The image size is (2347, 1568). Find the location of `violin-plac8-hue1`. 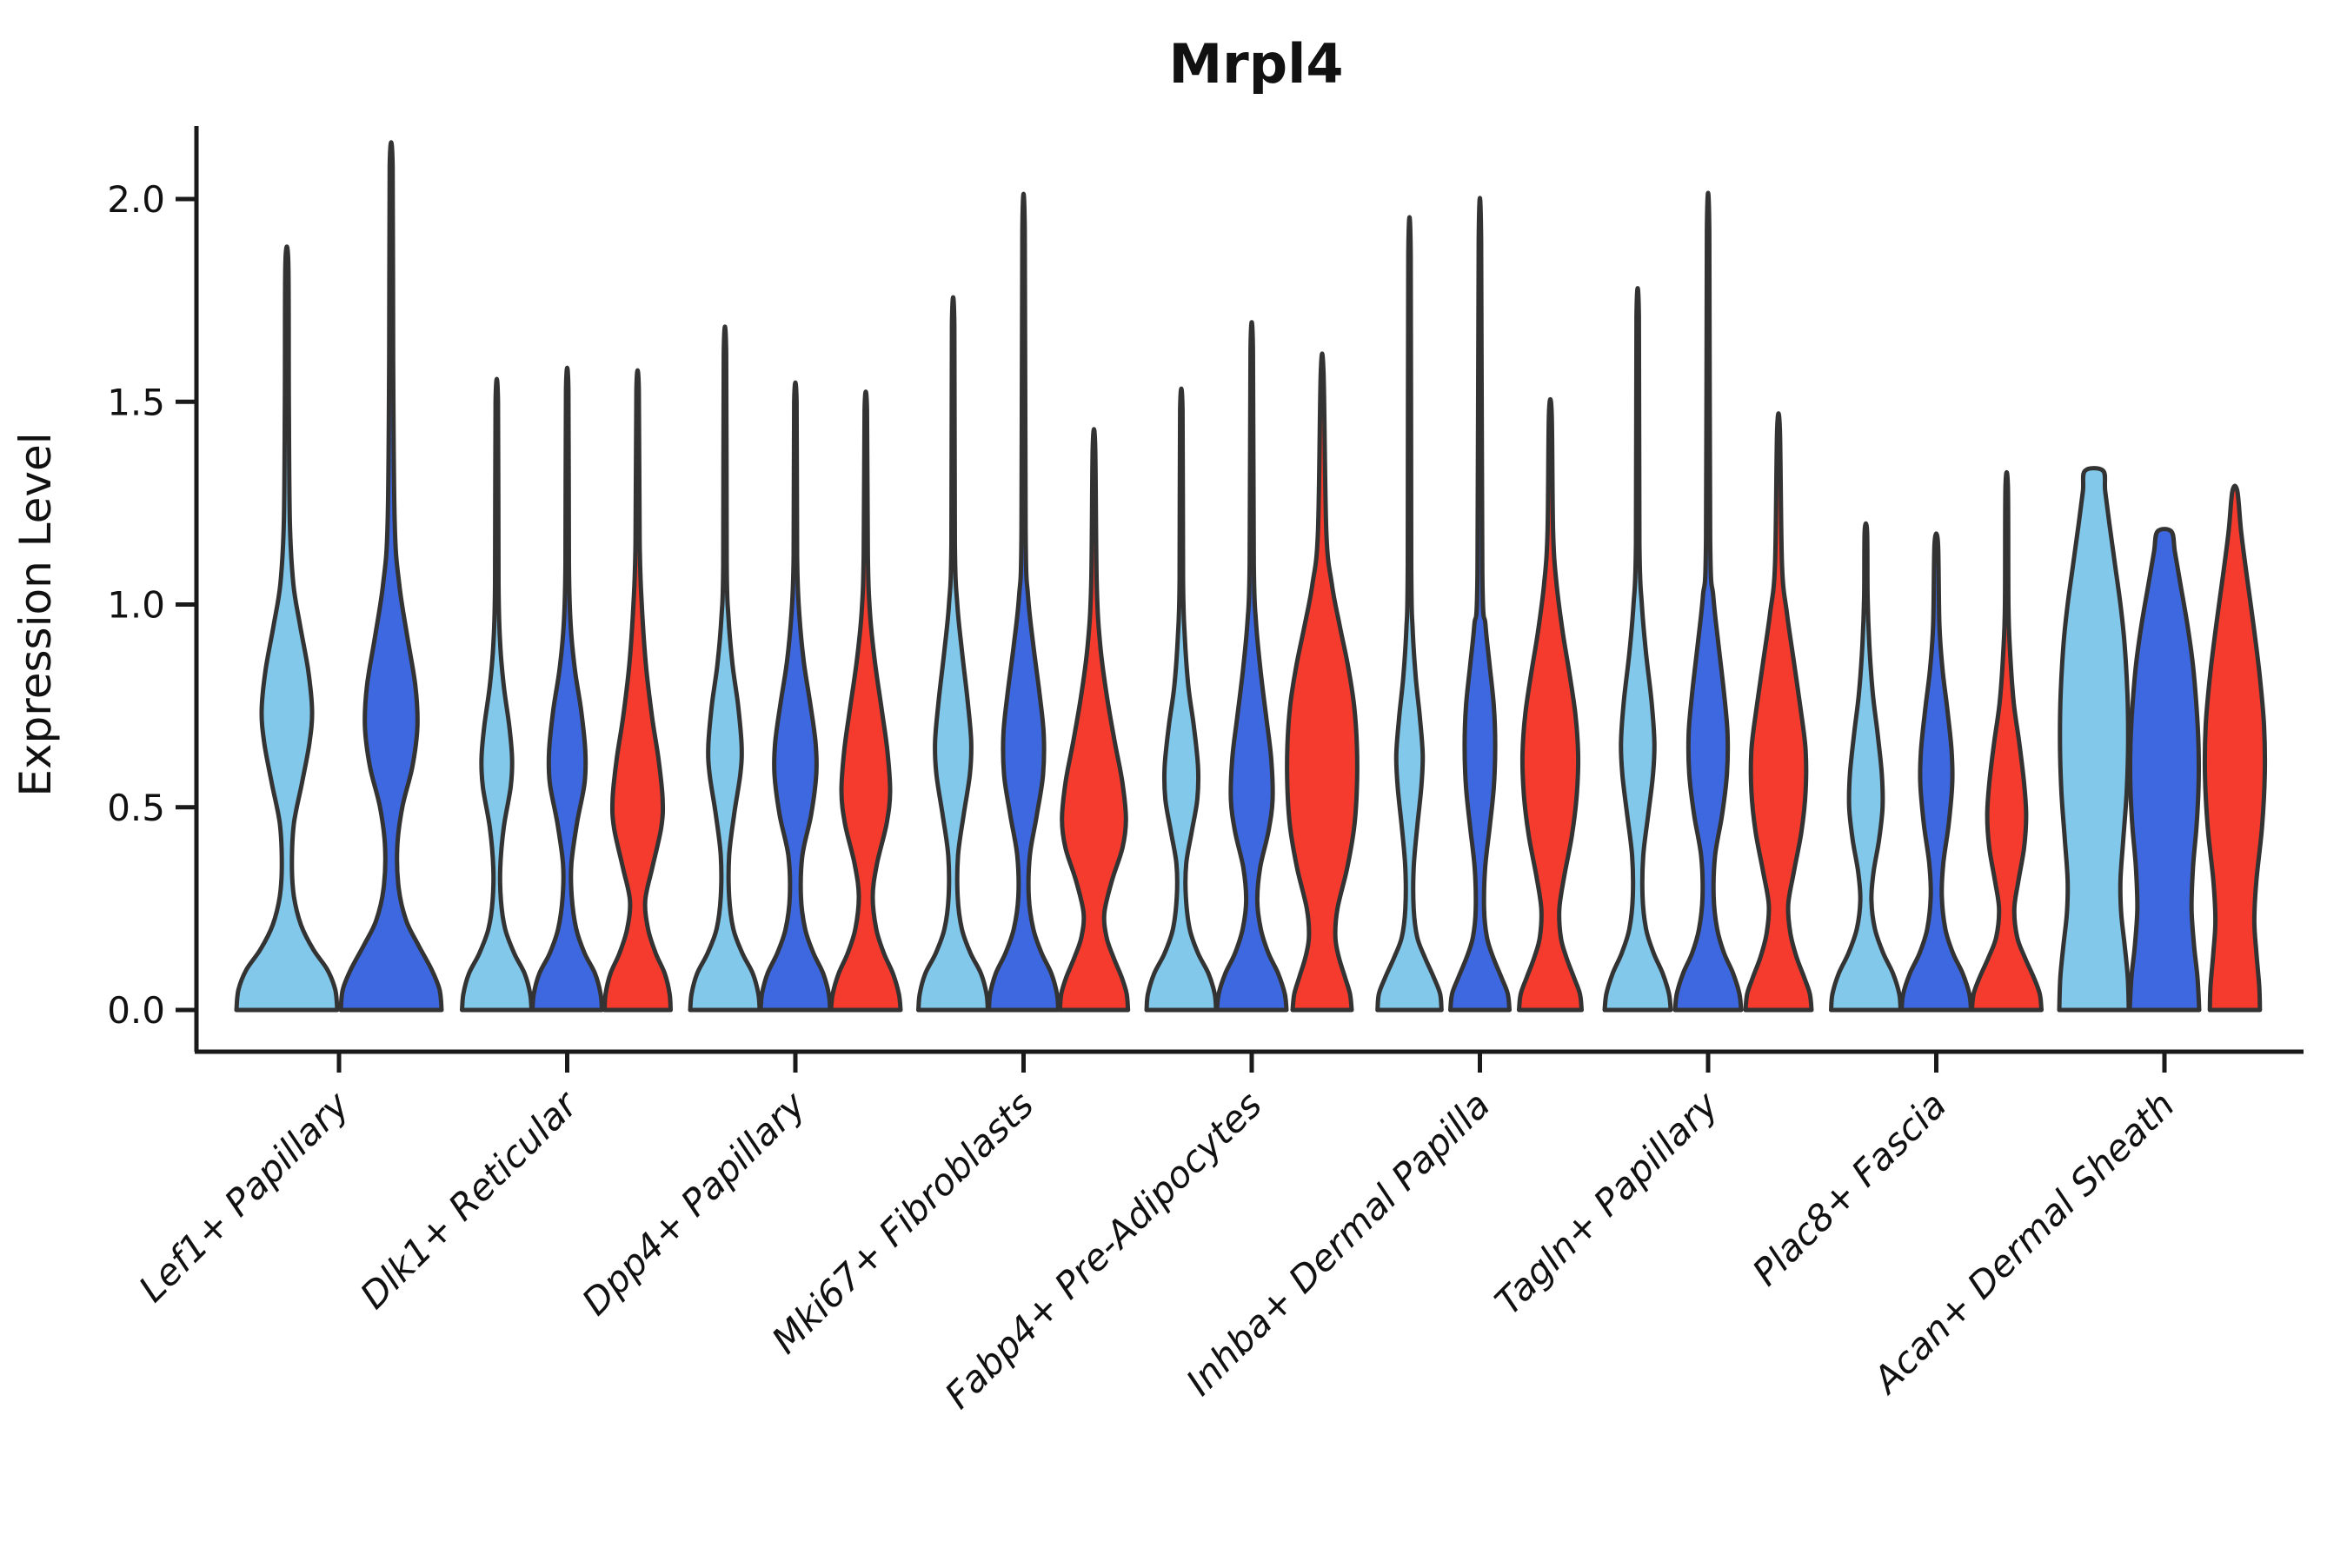

violin-plac8-hue1 is located at coordinates (1936, 772).